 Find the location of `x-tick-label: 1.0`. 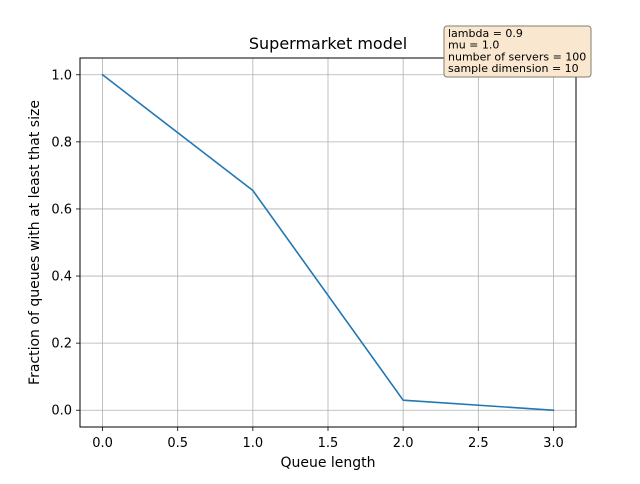

x-tick-label: 1.0 is located at coordinates (253, 443).